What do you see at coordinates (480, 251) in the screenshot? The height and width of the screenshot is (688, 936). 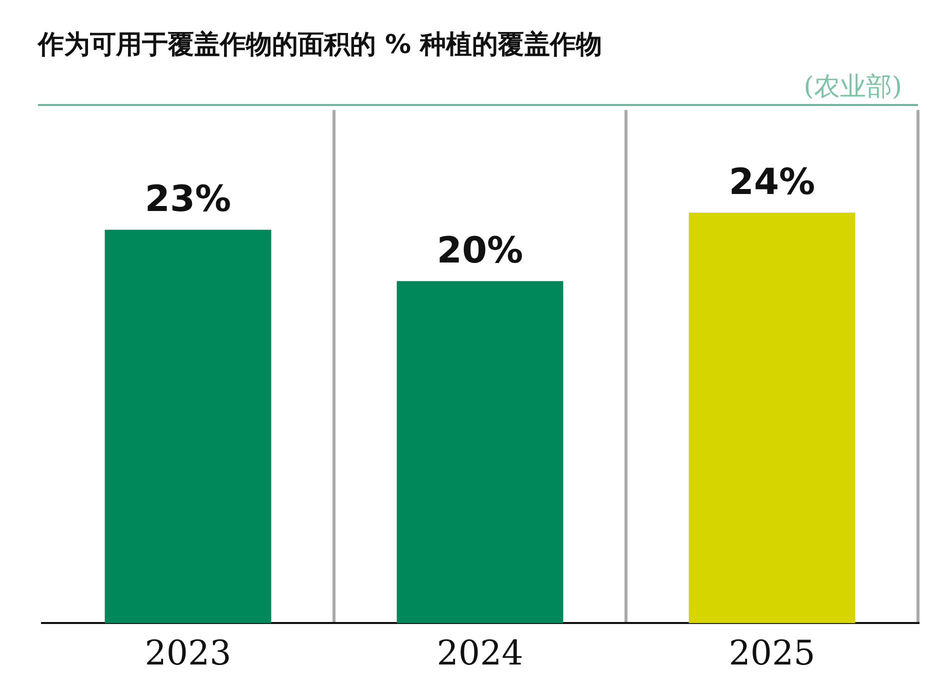 I see `data-label: 20%` at bounding box center [480, 251].